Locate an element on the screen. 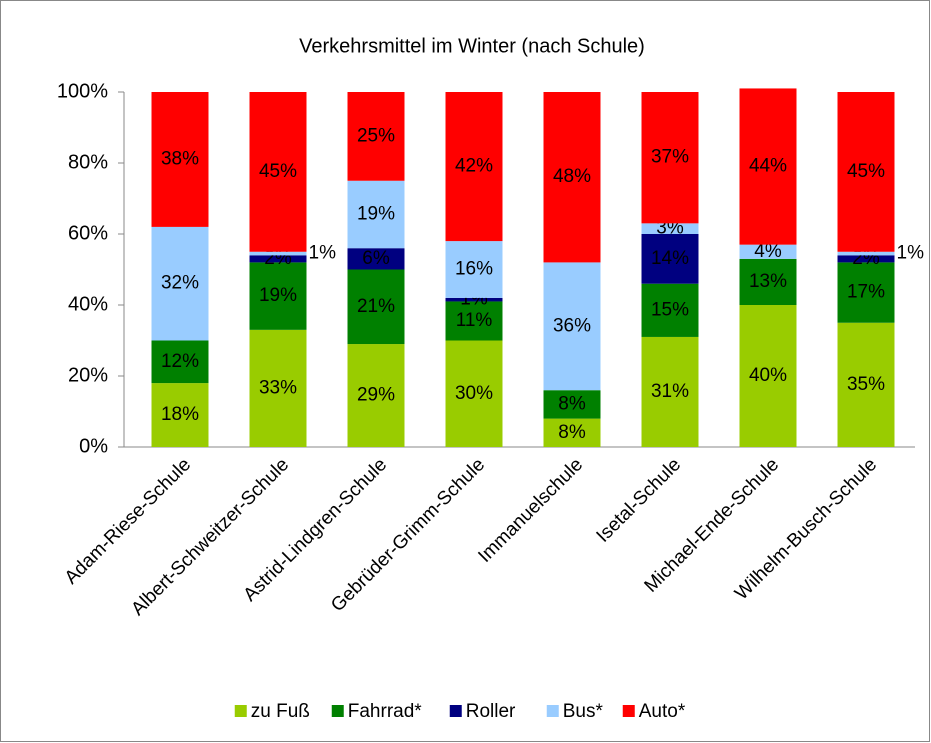 This screenshot has height=743, width=931. data-label: 14% is located at coordinates (670, 258).